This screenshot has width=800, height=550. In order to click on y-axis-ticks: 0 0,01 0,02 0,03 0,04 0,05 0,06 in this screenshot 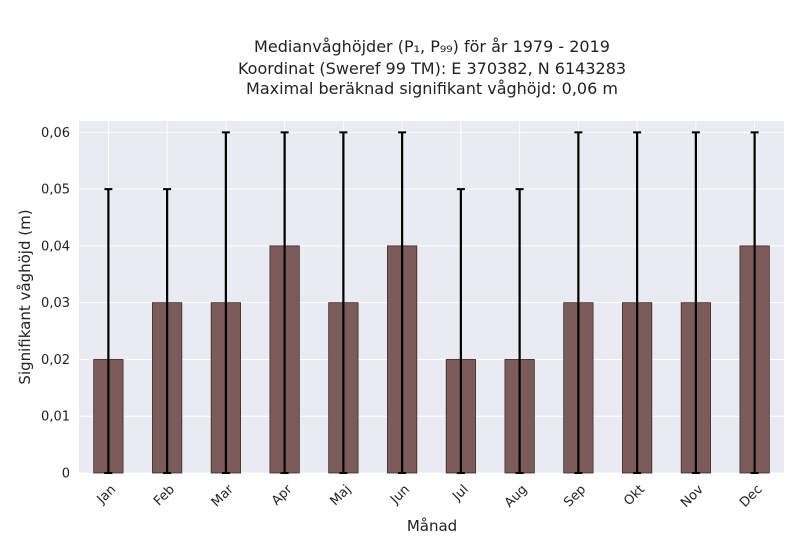, I will do `click(55, 304)`.